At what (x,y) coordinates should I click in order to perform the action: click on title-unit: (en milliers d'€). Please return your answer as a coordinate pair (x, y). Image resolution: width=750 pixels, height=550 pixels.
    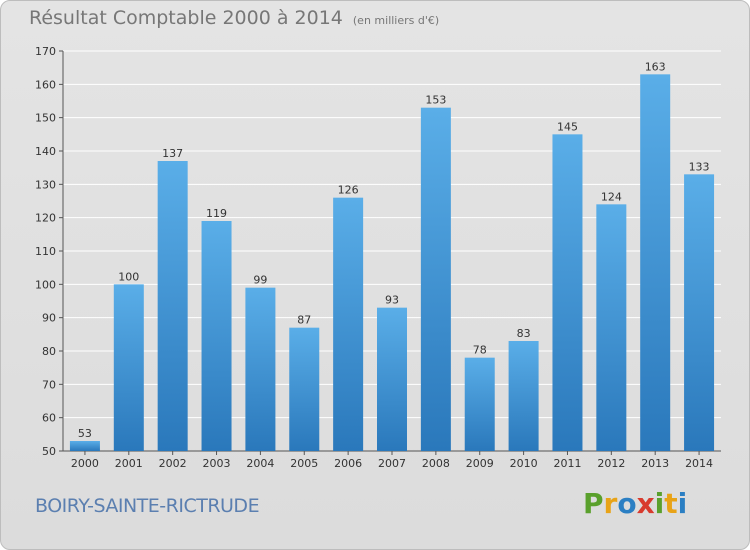
    Looking at the image, I should click on (396, 20).